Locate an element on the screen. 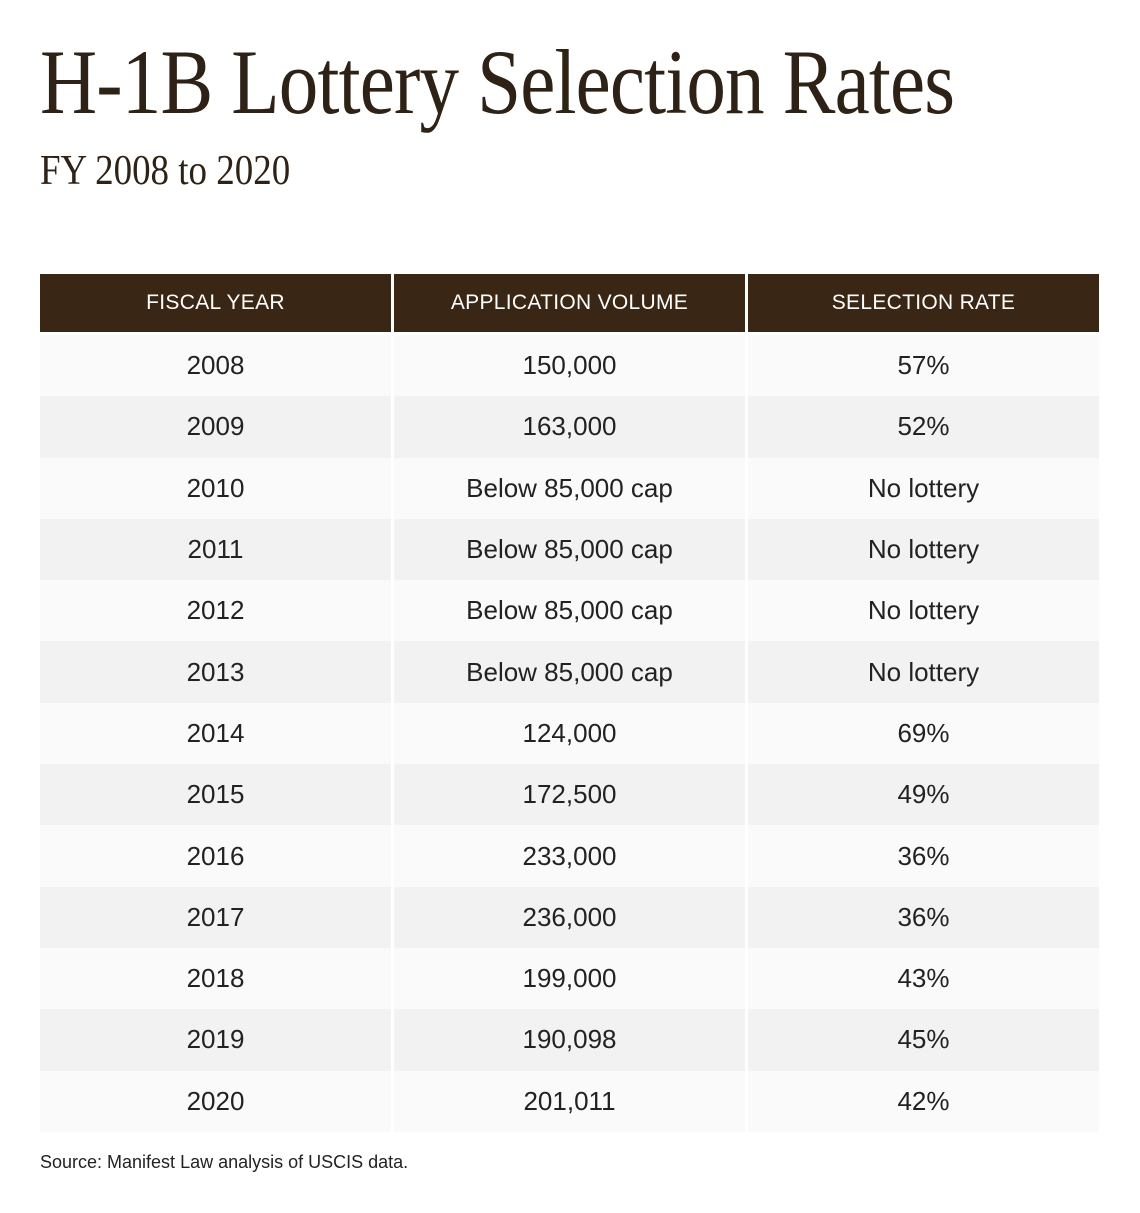 This screenshot has width=1140, height=1213. table-row: 2020 201,011 42% is located at coordinates (569, 1101).